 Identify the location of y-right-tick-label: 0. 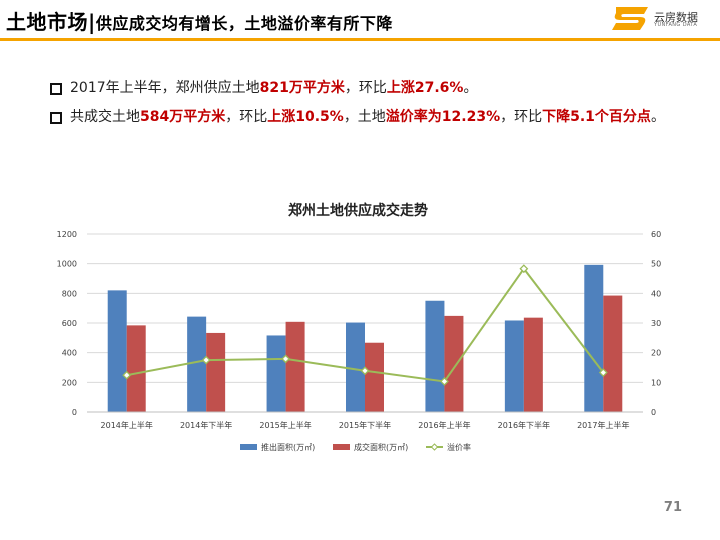
(653, 412).